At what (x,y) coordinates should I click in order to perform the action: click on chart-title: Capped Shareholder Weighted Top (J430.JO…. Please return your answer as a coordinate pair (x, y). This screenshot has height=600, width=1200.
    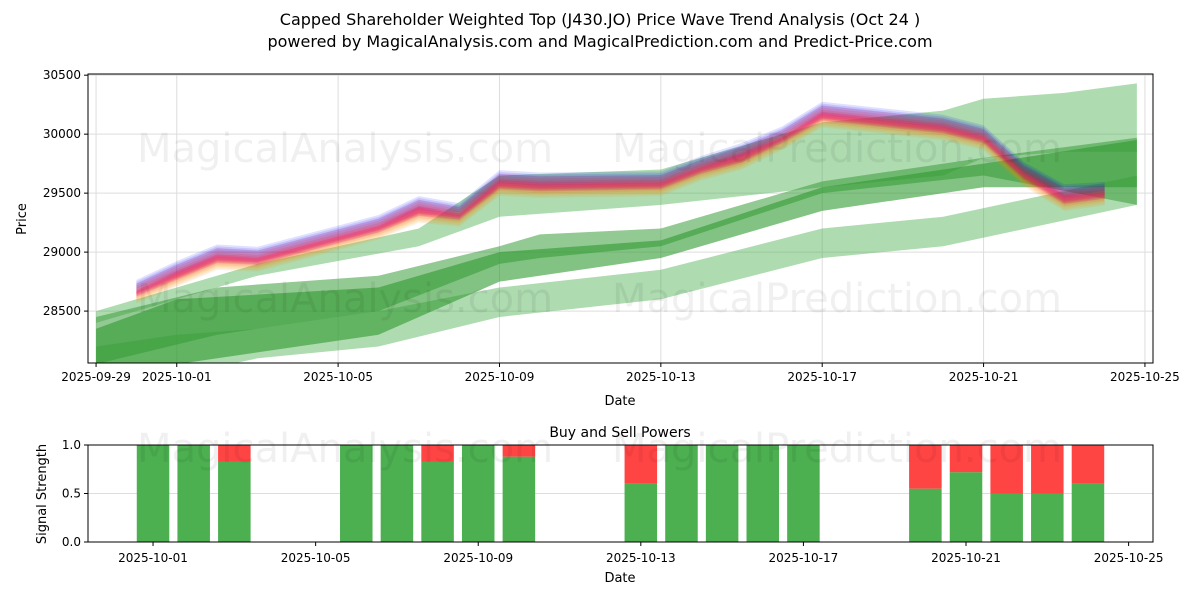
    Looking at the image, I should click on (600, 19).